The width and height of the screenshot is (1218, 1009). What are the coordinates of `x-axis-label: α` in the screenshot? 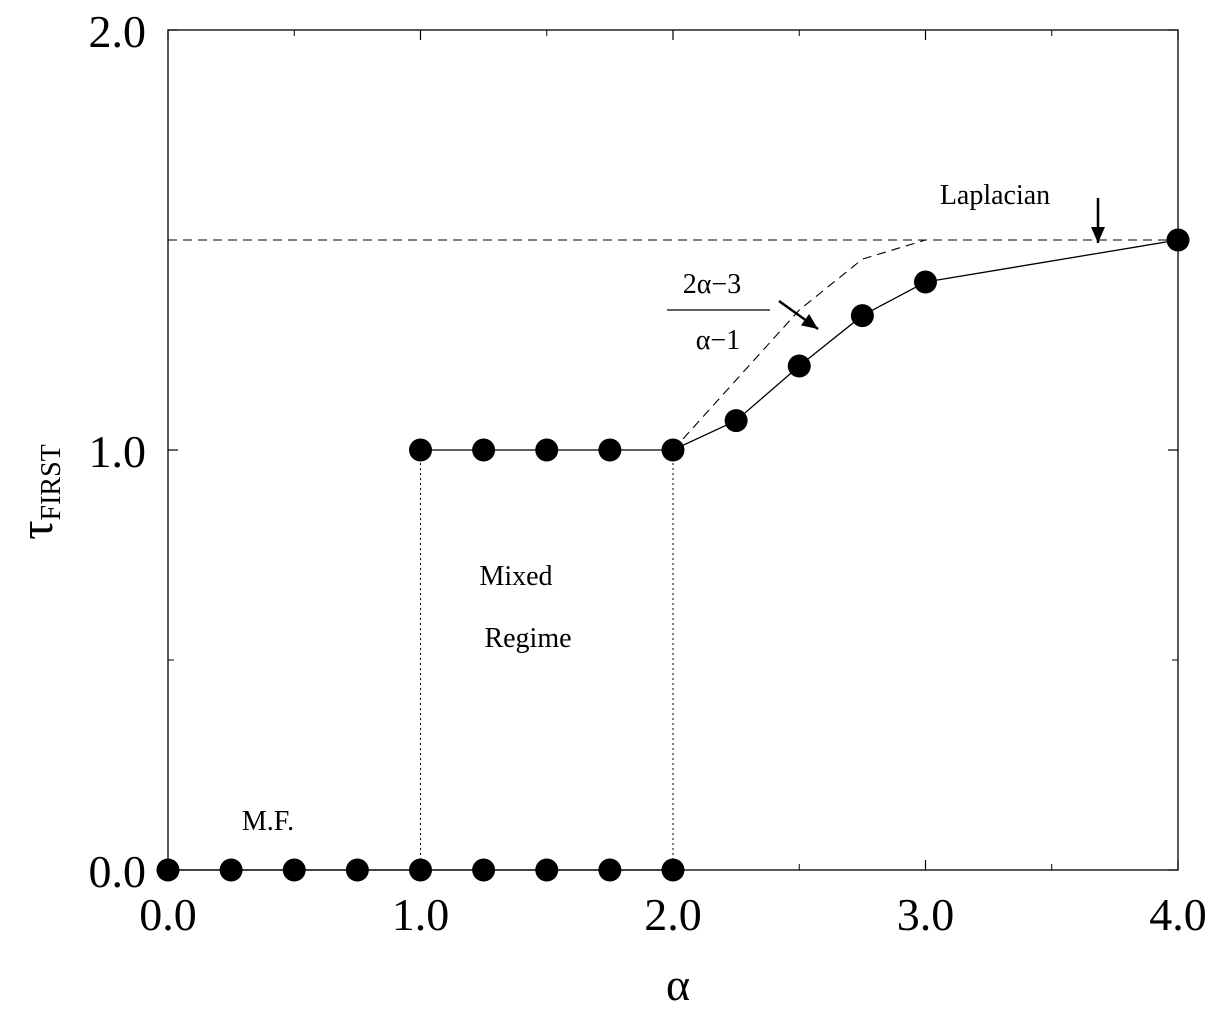 It's located at (678, 984).